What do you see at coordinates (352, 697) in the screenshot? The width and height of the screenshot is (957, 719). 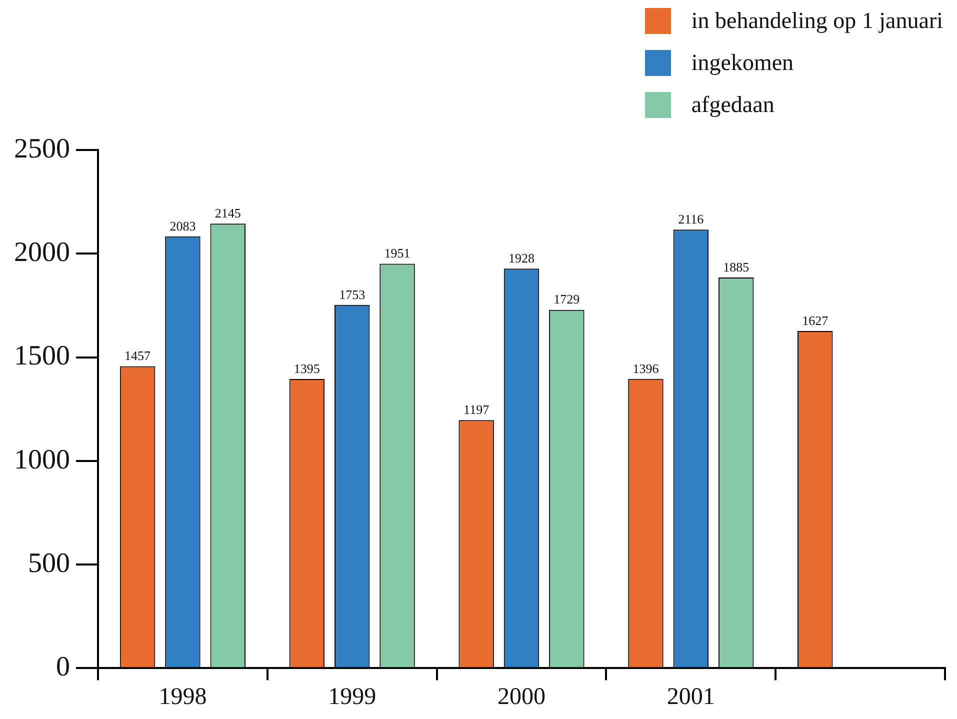 I see `x-tick-label: 1999` at bounding box center [352, 697].